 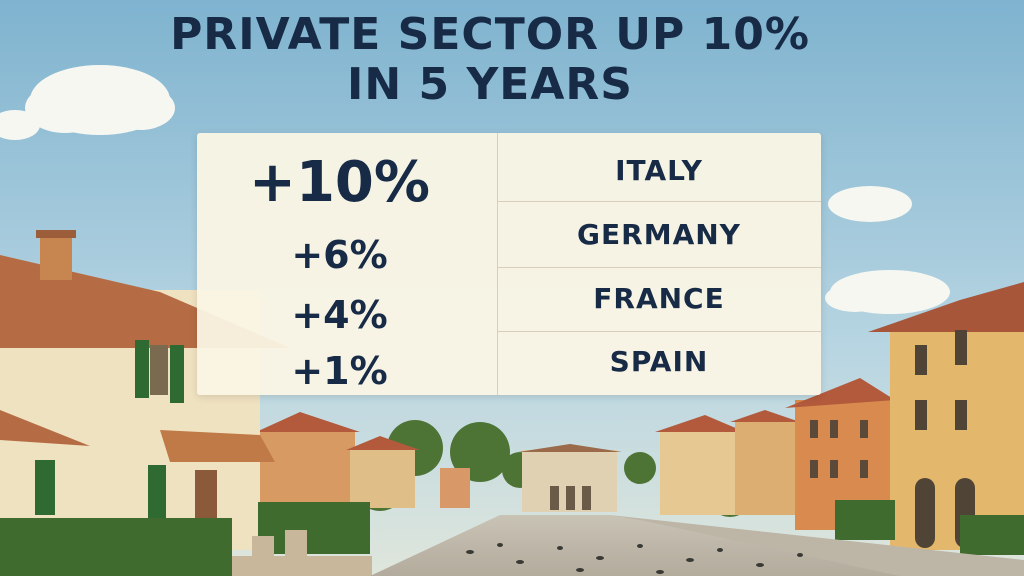 What do you see at coordinates (659, 234) in the screenshot?
I see `country-germany: GERMANY` at bounding box center [659, 234].